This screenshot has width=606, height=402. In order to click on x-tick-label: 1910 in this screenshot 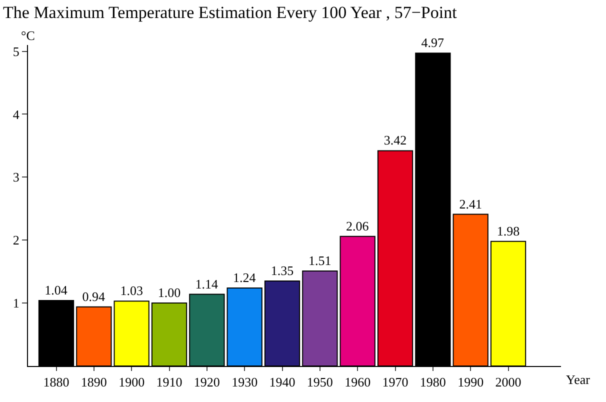, I will do `click(169, 382)`.